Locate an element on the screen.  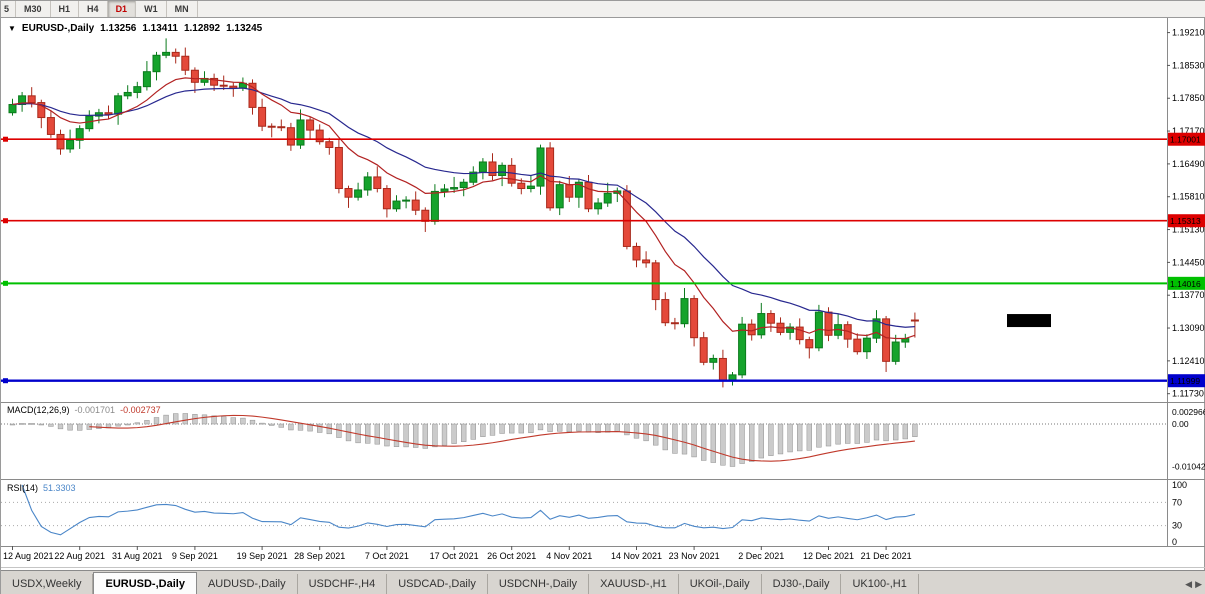
timeframe-button-m30: M30 is located at coordinates (33, 9).